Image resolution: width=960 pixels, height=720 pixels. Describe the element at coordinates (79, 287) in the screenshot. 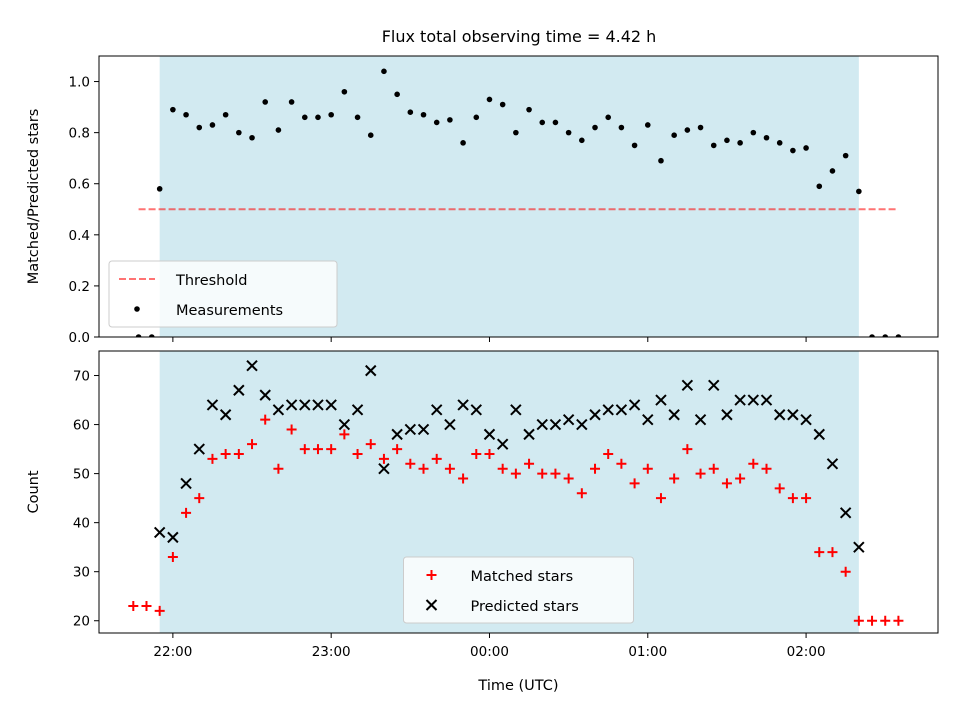

I see `y-tick-label: 0.2` at that location.